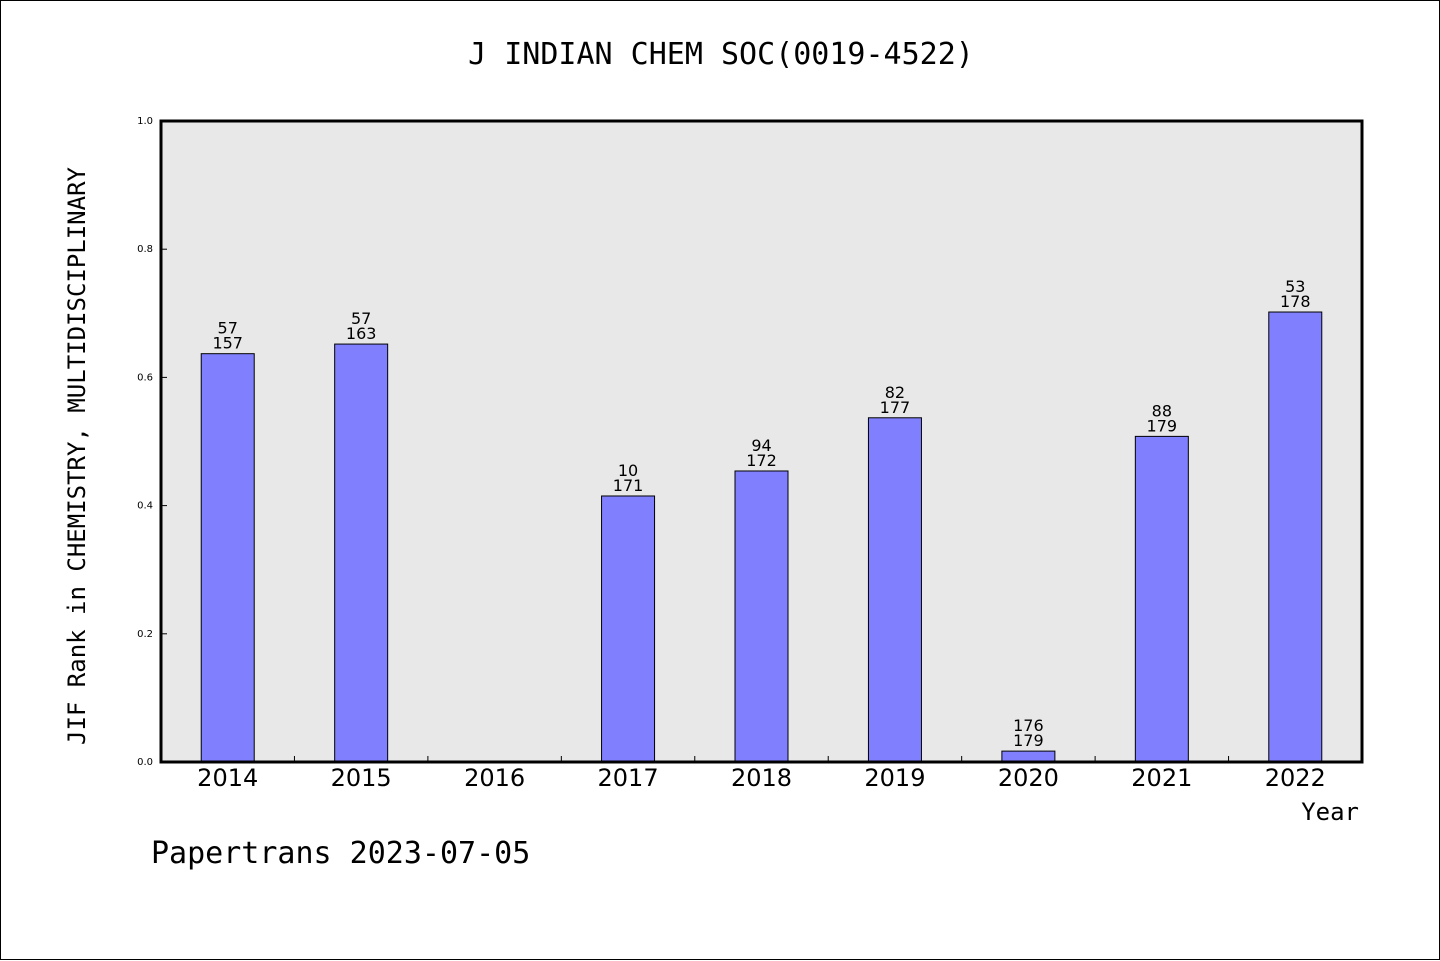  Describe the element at coordinates (1162, 410) in the screenshot. I see `bar-label-top: 88` at that location.